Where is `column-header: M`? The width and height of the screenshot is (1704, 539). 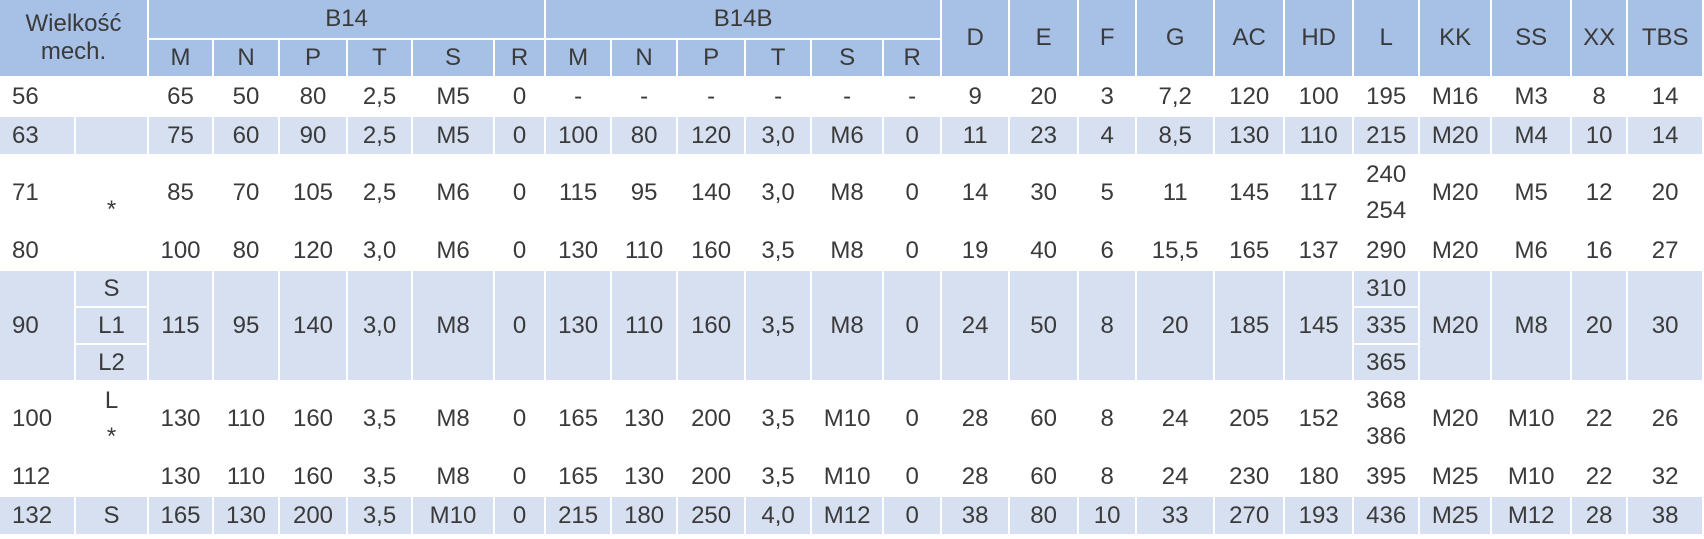 column-header: M is located at coordinates (579, 59).